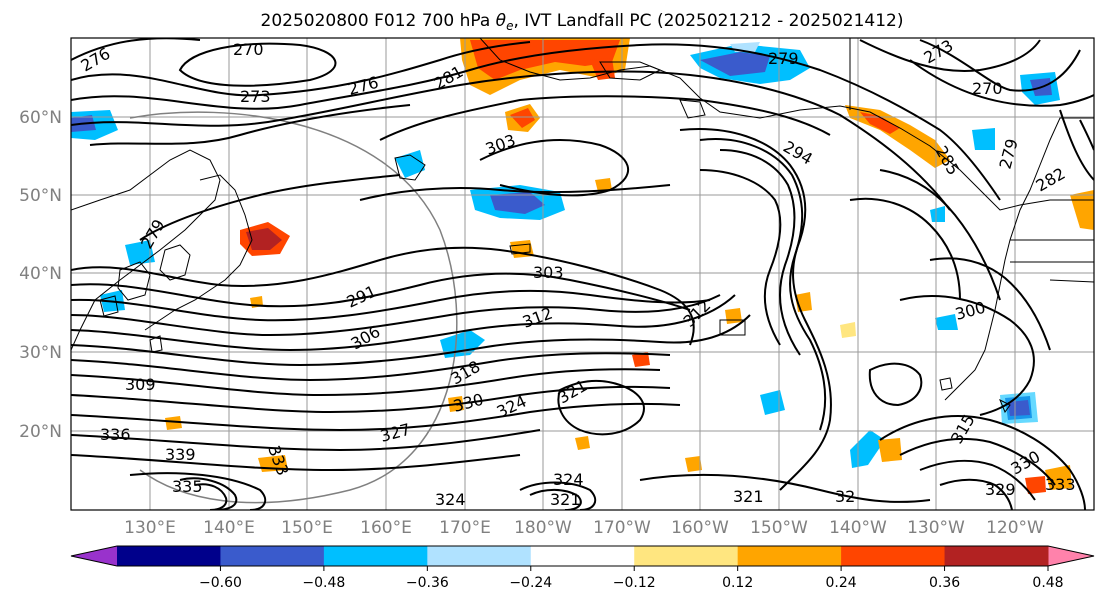  What do you see at coordinates (40, 432) in the screenshot?
I see `lat-label: 20°N` at bounding box center [40, 432].